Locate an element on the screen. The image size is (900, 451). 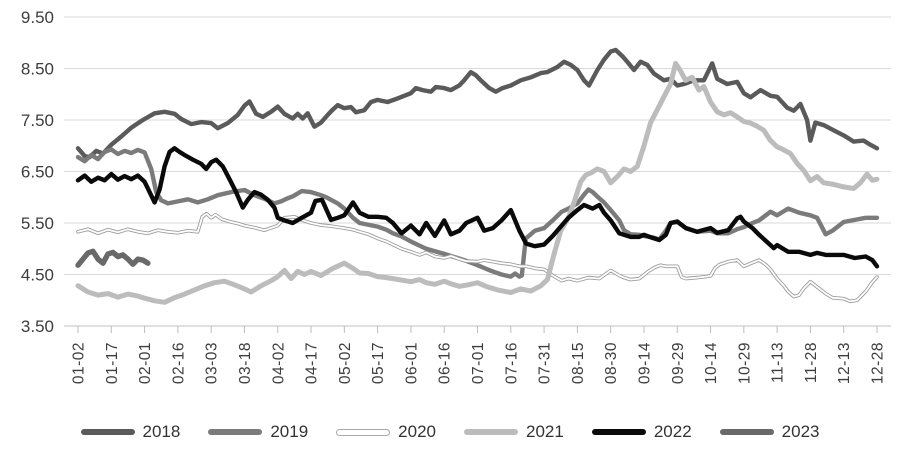
legend-swatch-2020 is located at coordinates (363, 432).